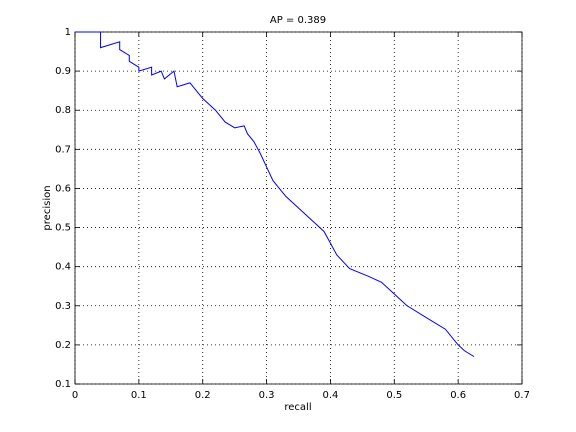  What do you see at coordinates (63, 188) in the screenshot?
I see `y-tick-label: 0.6` at bounding box center [63, 188].